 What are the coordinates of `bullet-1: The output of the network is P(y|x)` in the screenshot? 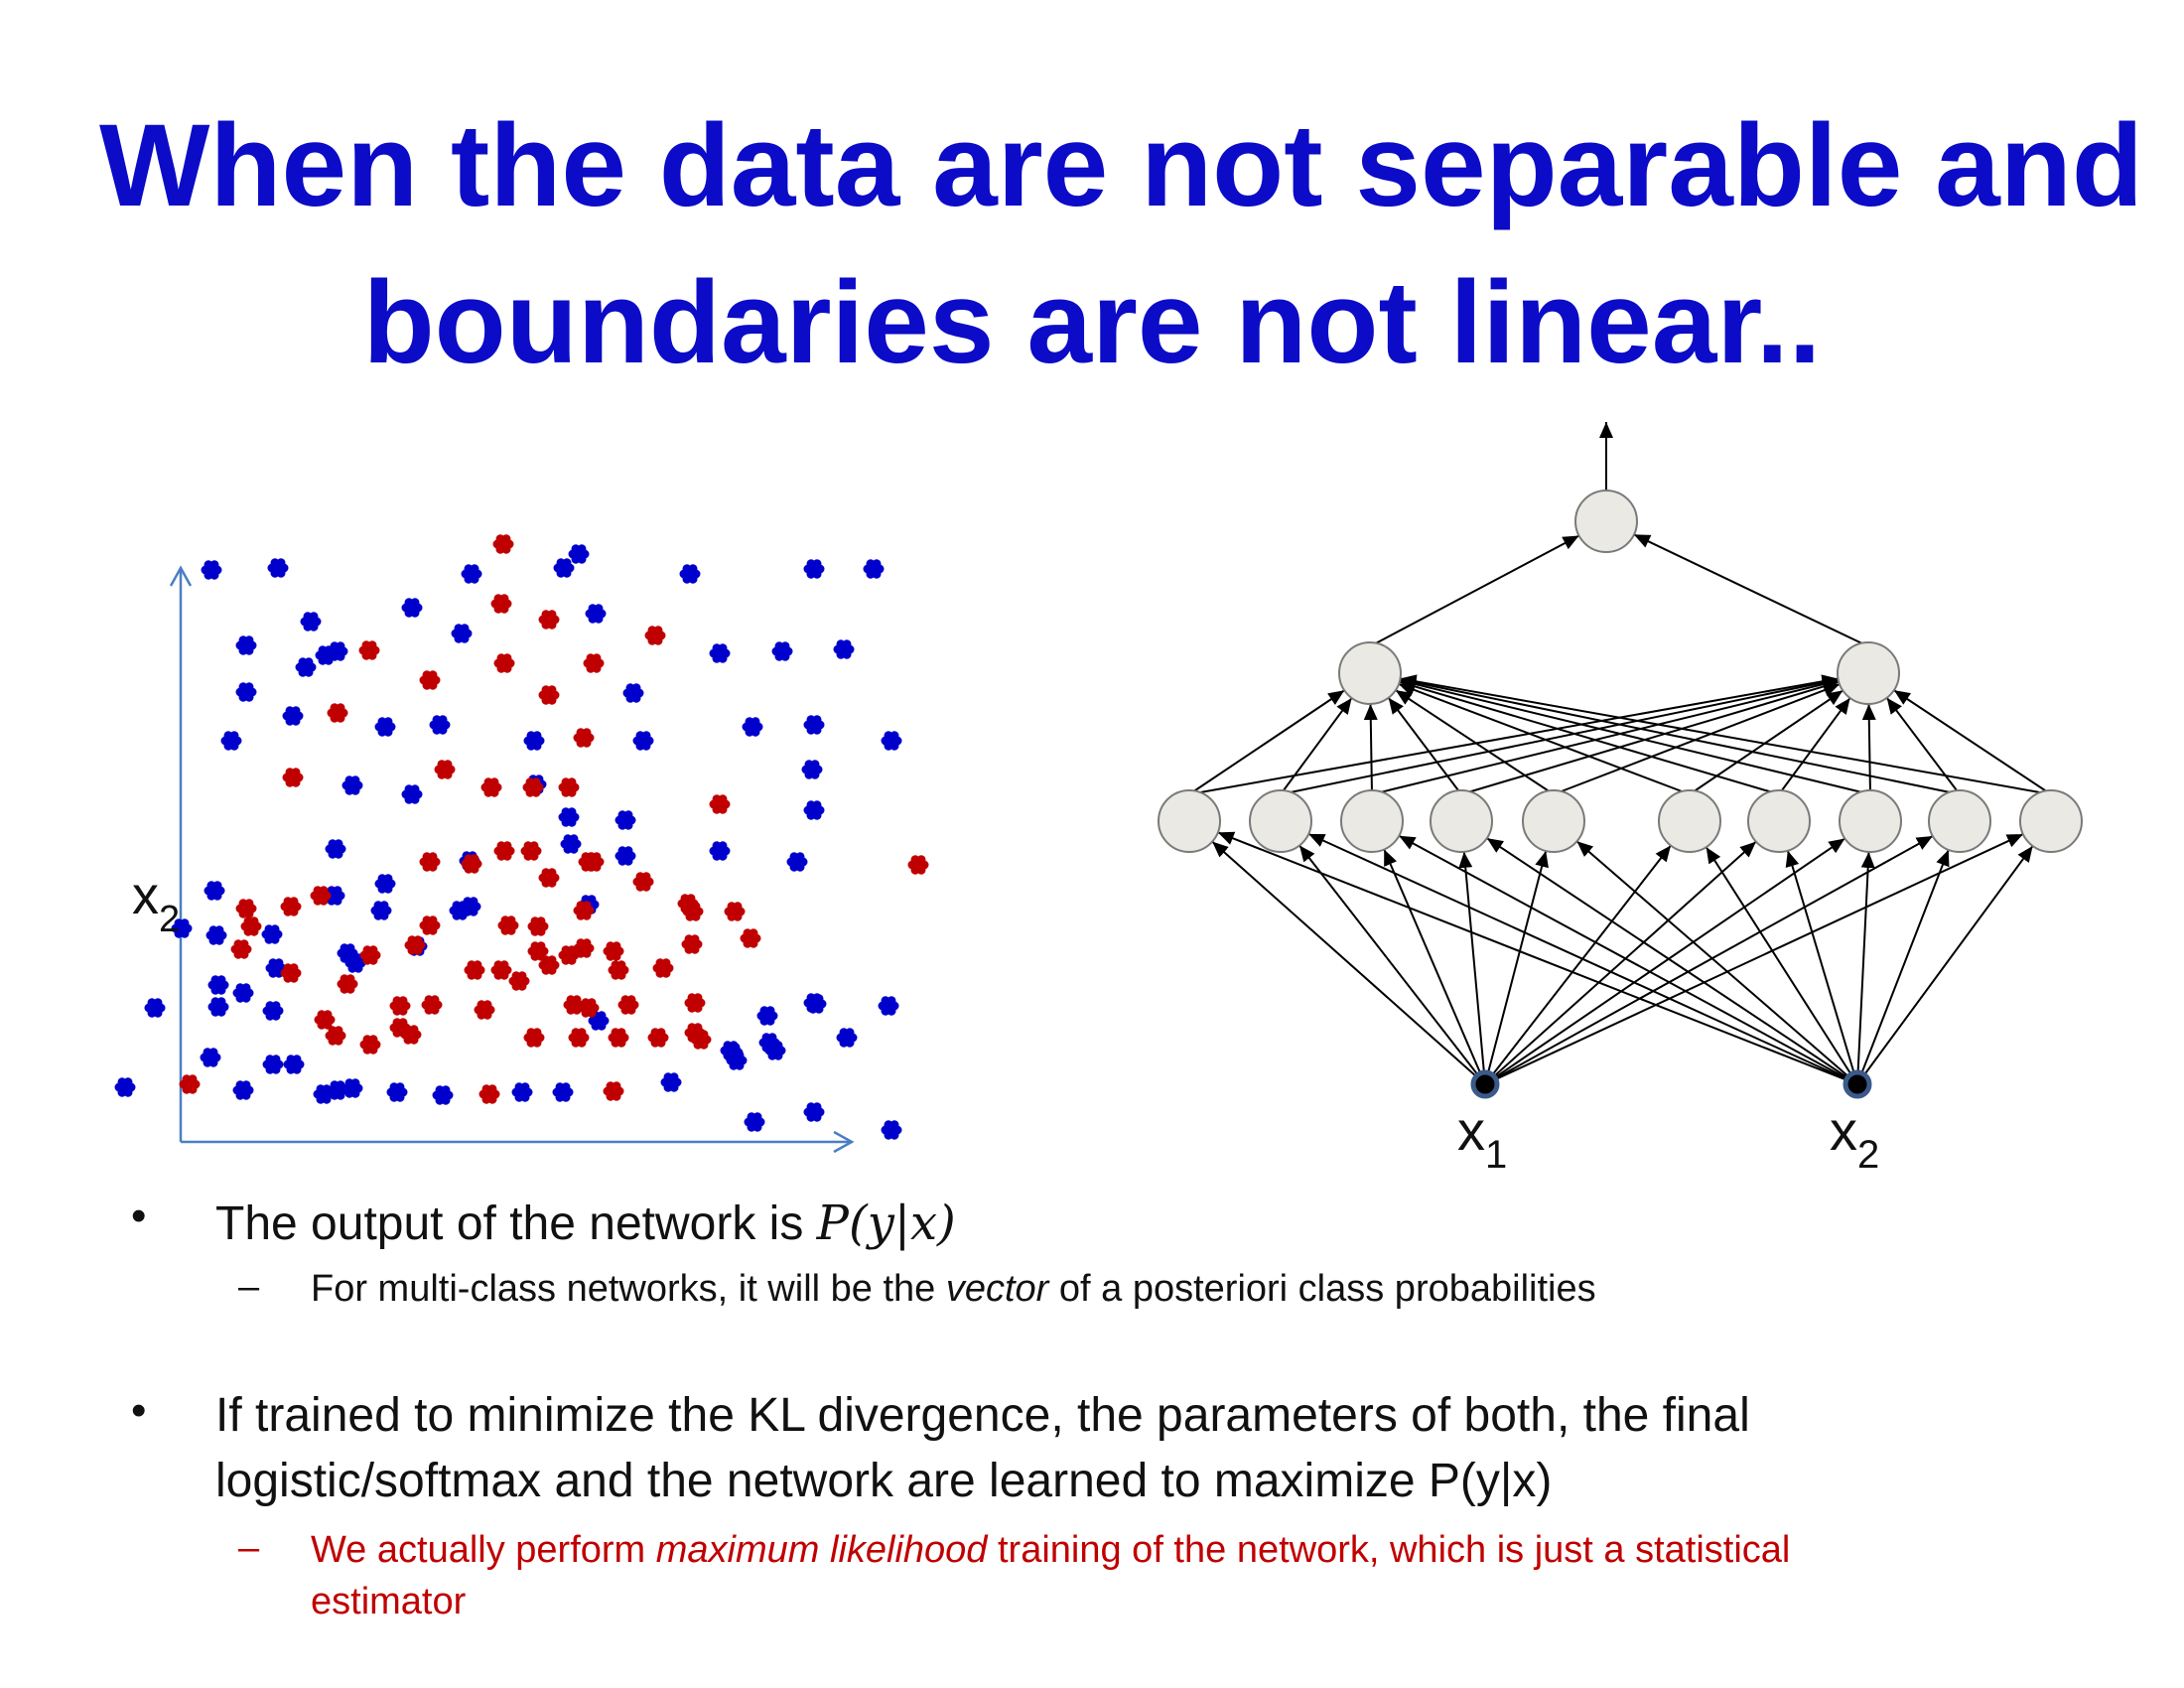 It's located at (585, 1224).